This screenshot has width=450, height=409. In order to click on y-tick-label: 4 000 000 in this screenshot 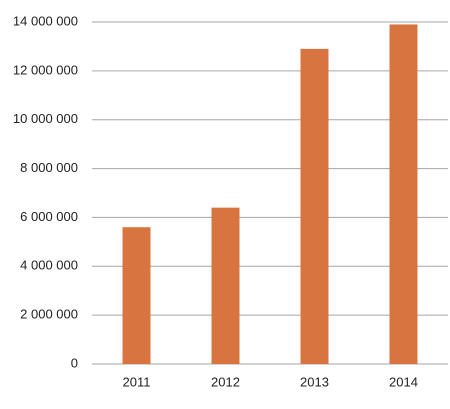, I will do `click(49, 265)`.